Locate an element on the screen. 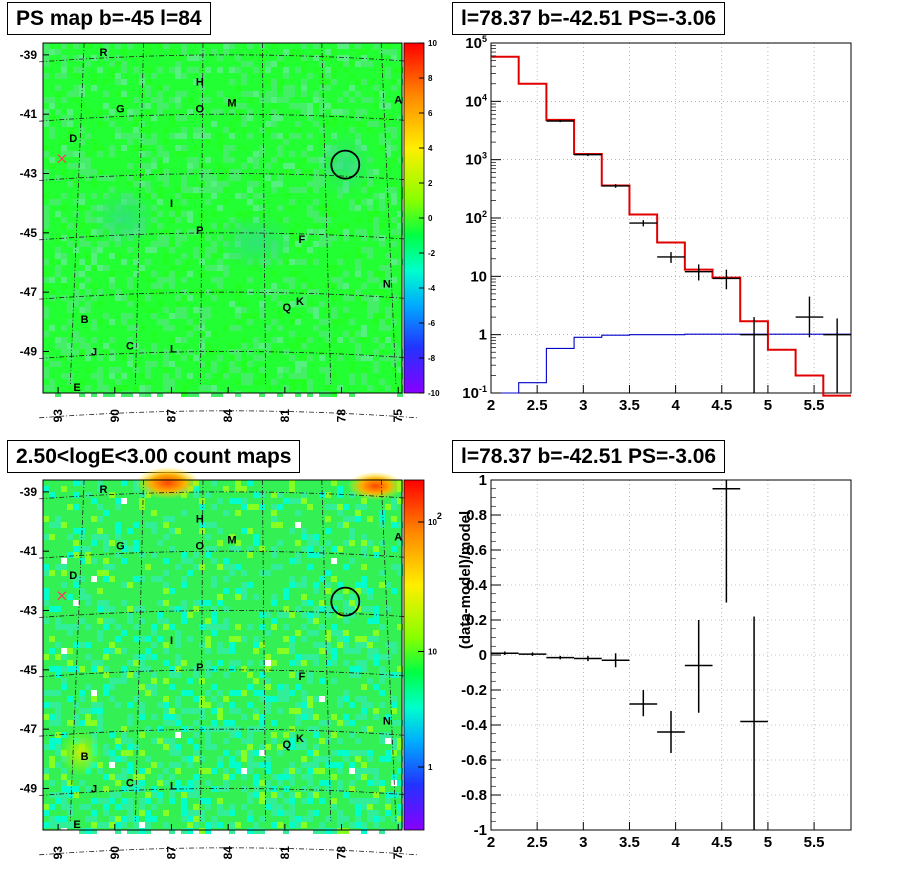 Image resolution: width=898 pixels, height=875 pixels. colorbar is located at coordinates (414, 218).